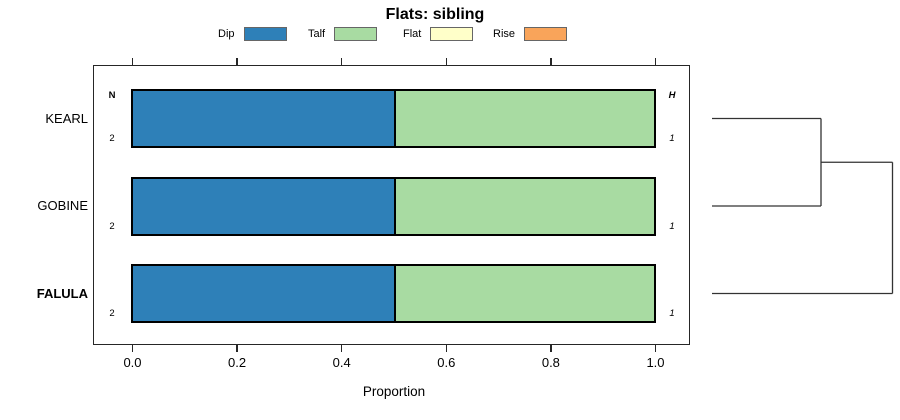 This screenshot has height=420, width=900. What do you see at coordinates (341, 362) in the screenshot?
I see `x-tick-label-0.4: 0.4` at bounding box center [341, 362].